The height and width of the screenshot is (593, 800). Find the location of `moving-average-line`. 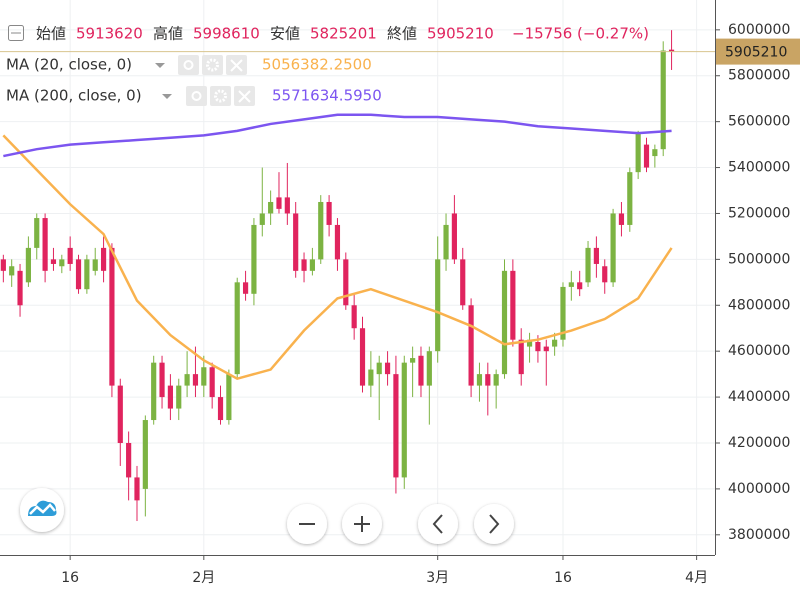

moving-average-line is located at coordinates (337, 135).